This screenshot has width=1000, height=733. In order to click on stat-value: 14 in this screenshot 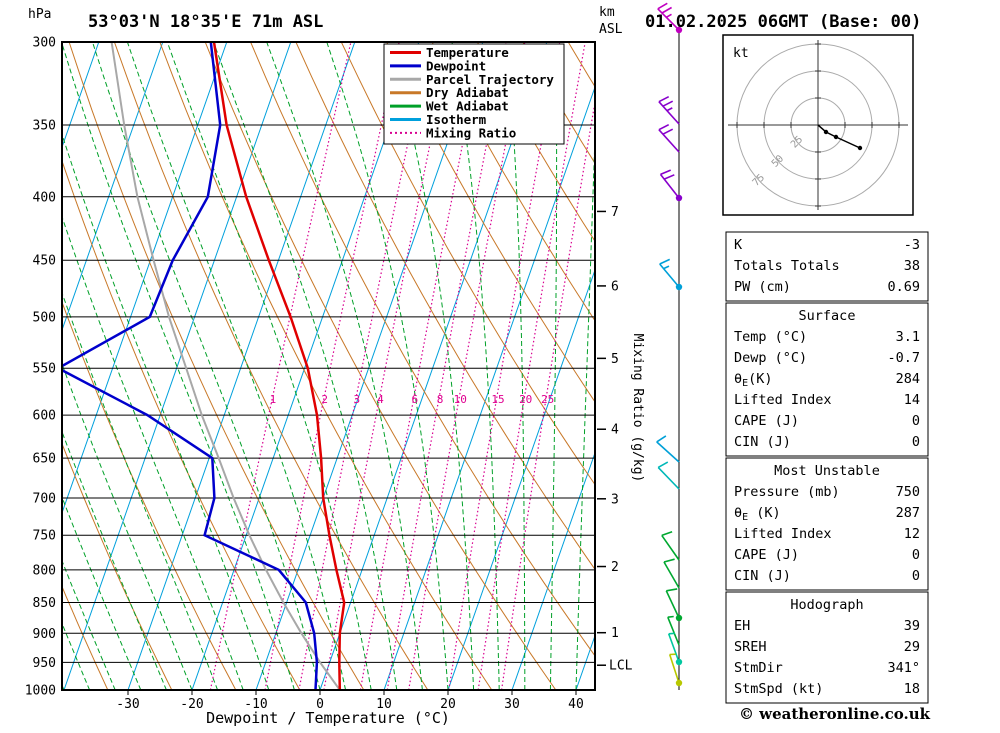, I will do `click(912, 400)`.